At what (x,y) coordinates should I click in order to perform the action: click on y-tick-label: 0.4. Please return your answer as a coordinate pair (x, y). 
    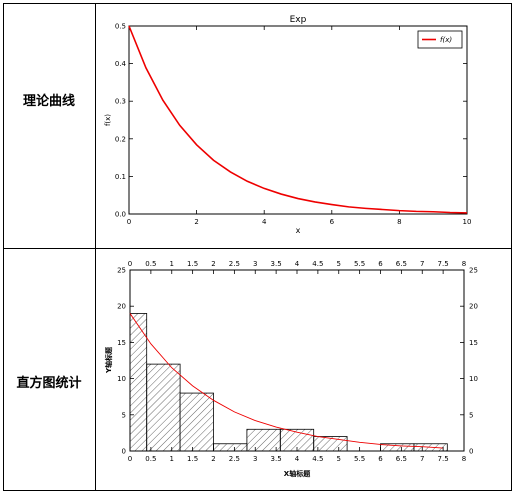
    Looking at the image, I should click on (121, 64).